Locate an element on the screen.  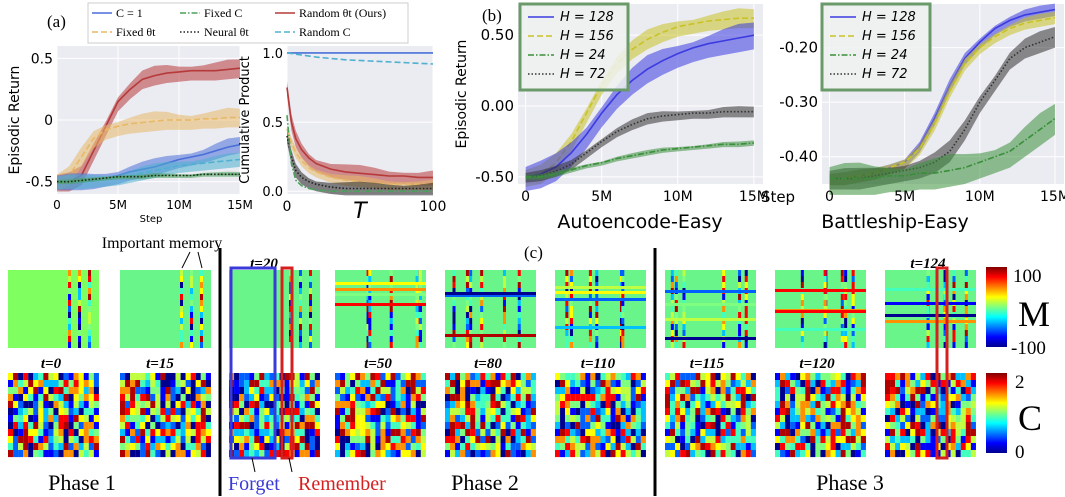
timestep-label: t=15 is located at coordinates (160, 364).